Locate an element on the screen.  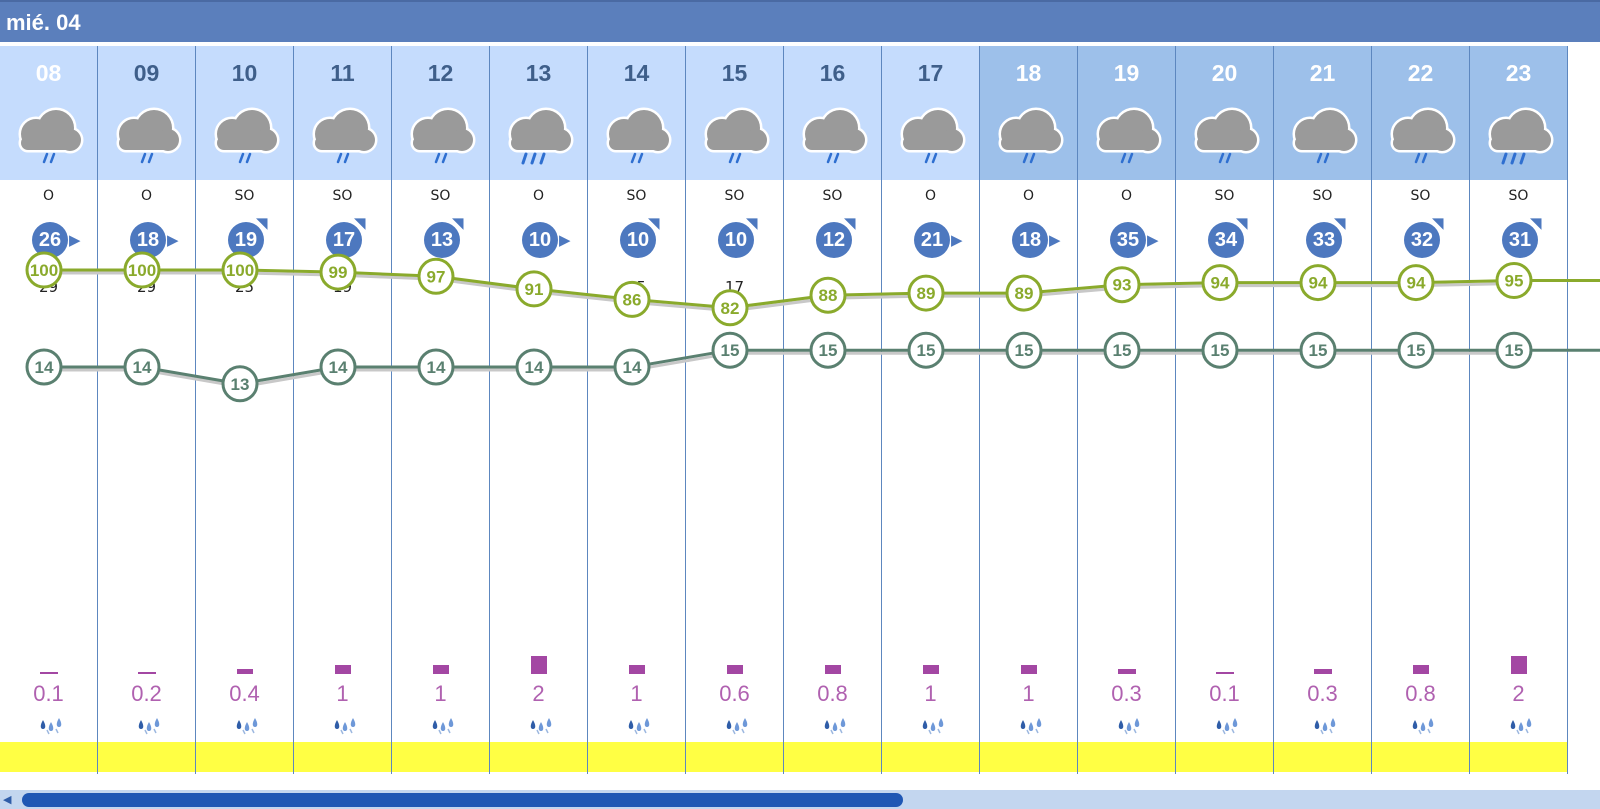
hour-label: 21 is located at coordinates (1322, 73).